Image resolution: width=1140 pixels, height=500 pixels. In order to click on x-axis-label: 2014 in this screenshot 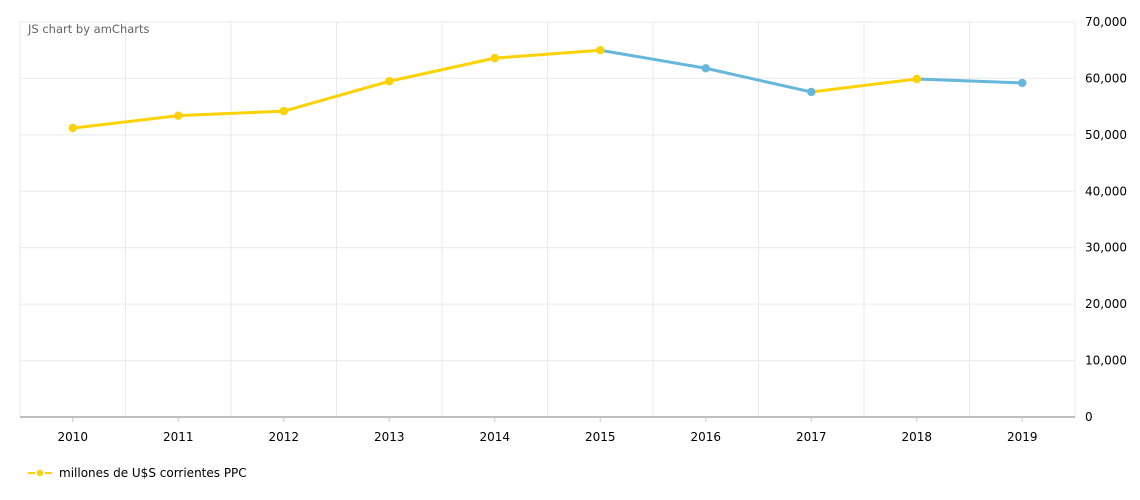, I will do `click(494, 437)`.